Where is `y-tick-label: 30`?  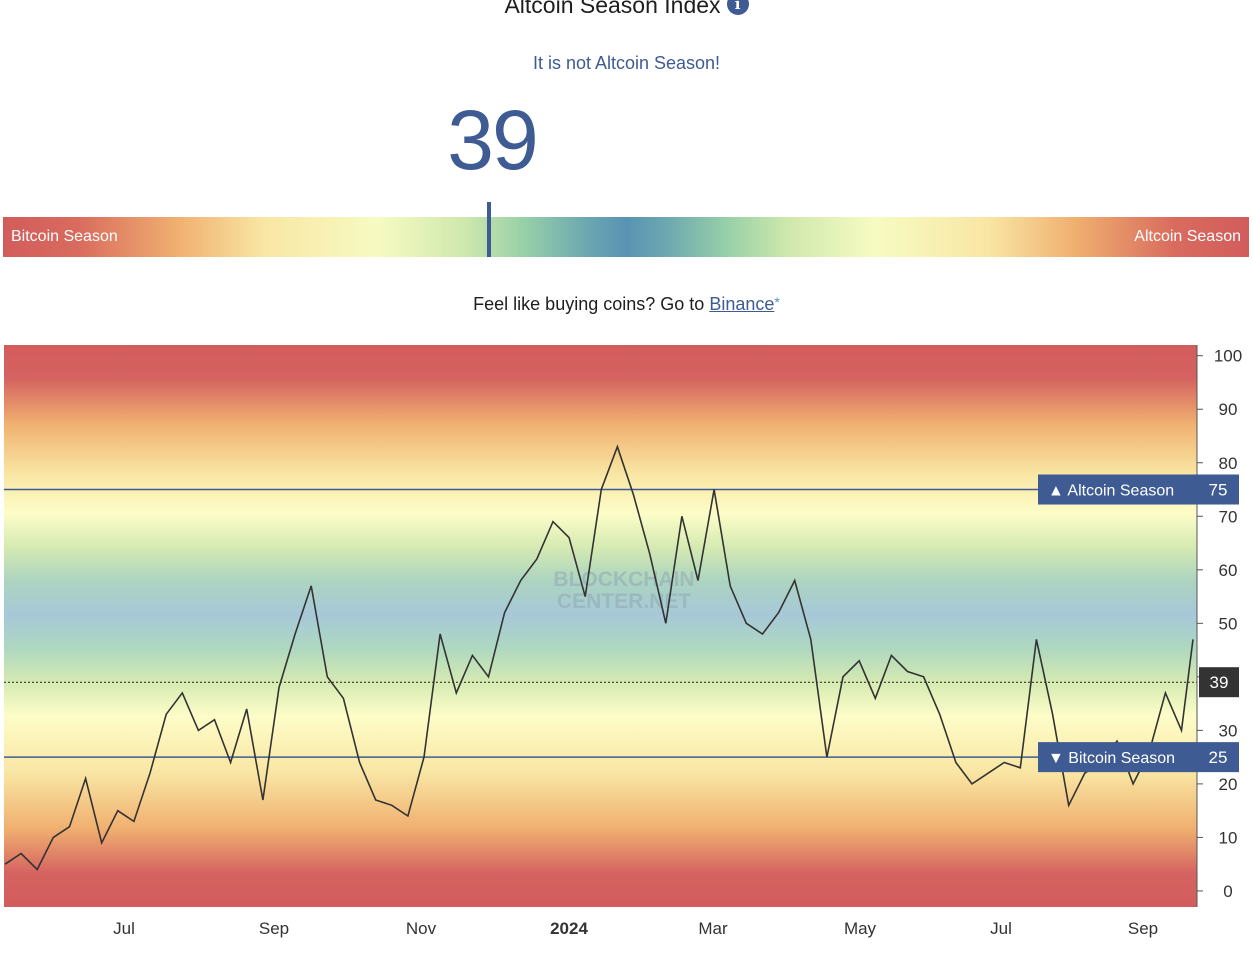 y-tick-label: 30 is located at coordinates (1228, 730).